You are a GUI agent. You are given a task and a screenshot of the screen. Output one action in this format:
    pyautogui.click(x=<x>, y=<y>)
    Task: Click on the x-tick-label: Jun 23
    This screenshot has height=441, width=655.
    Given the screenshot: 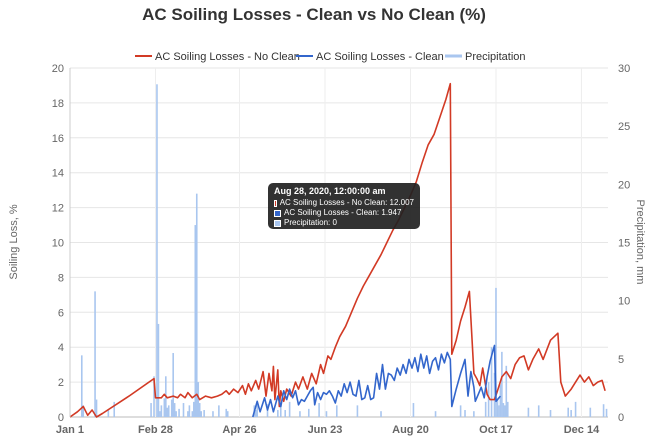 What is the action you would take?
    pyautogui.click(x=325, y=430)
    